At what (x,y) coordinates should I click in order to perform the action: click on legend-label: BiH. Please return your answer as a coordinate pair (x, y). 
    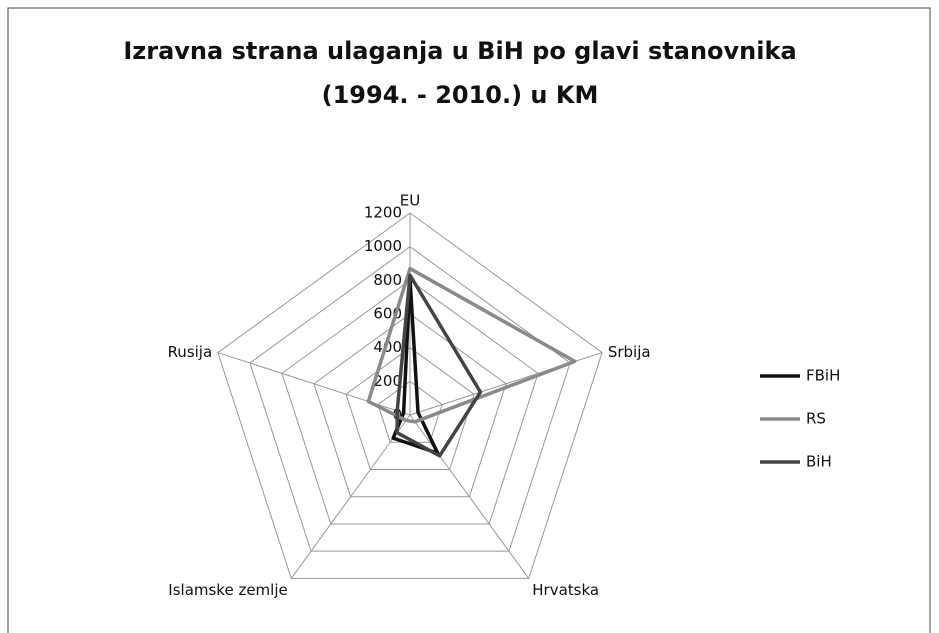
    Looking at the image, I should click on (819, 462).